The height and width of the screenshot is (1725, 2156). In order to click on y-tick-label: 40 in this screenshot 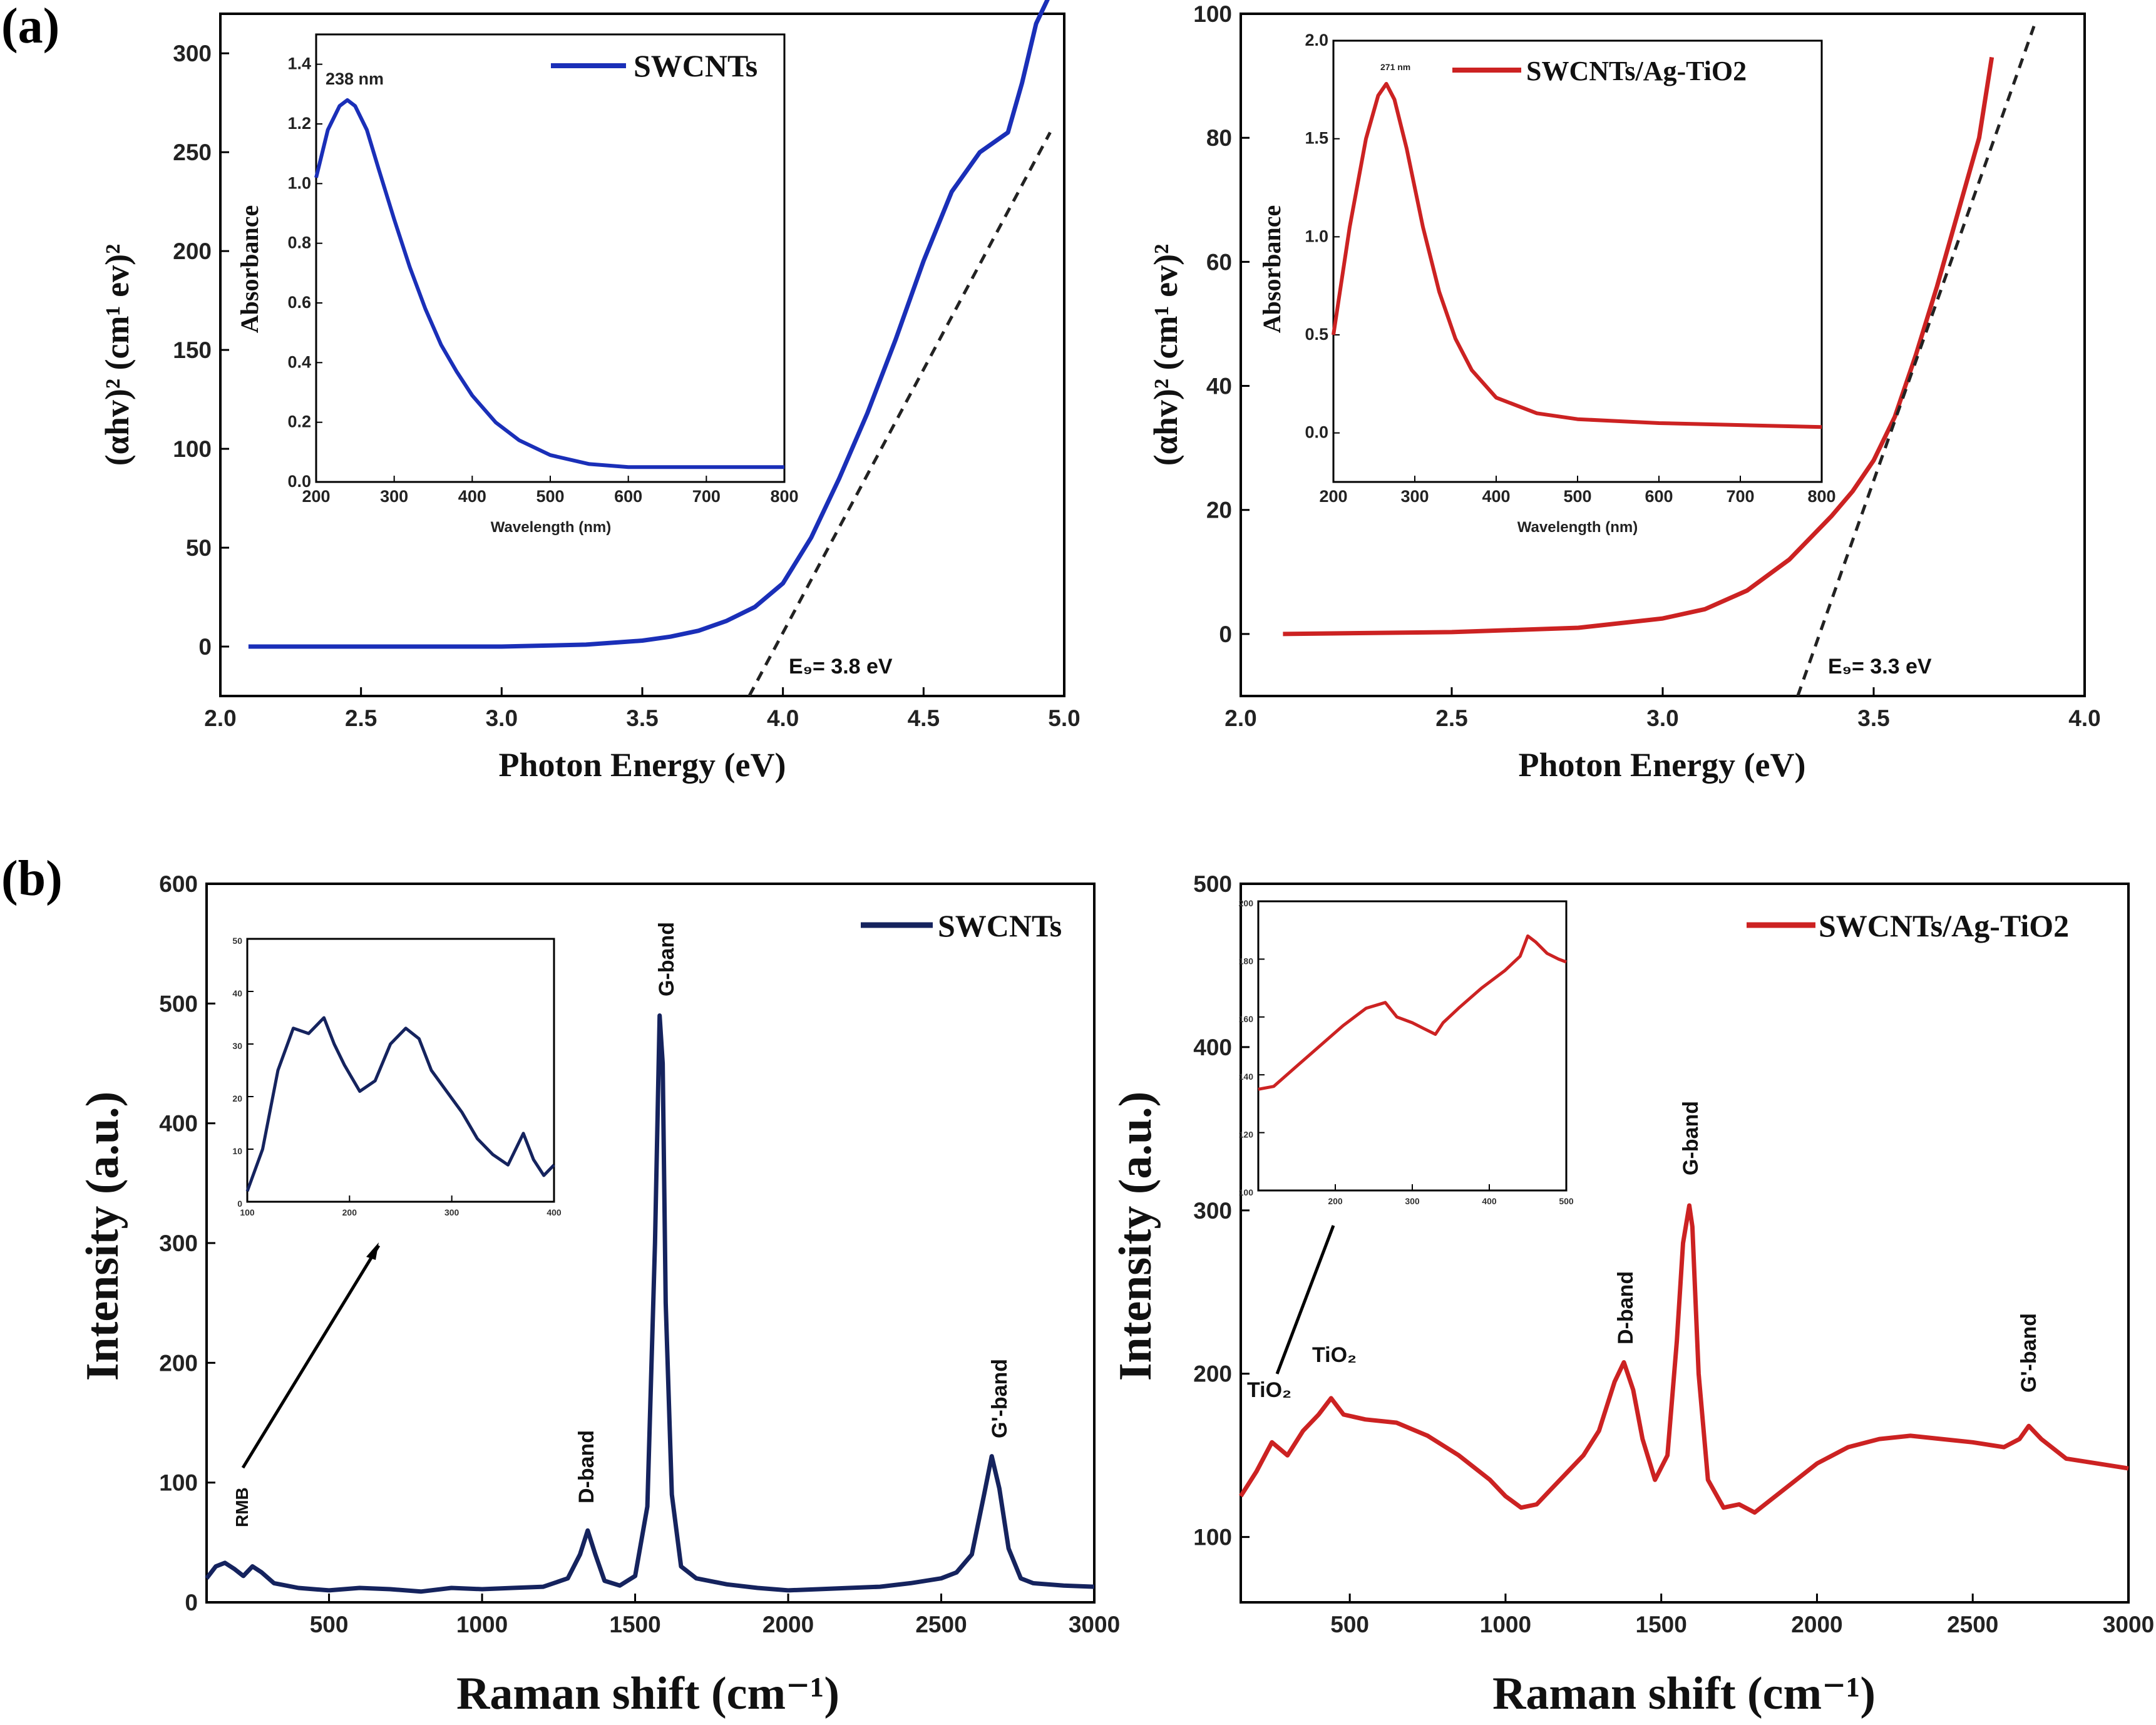, I will do `click(1219, 386)`.